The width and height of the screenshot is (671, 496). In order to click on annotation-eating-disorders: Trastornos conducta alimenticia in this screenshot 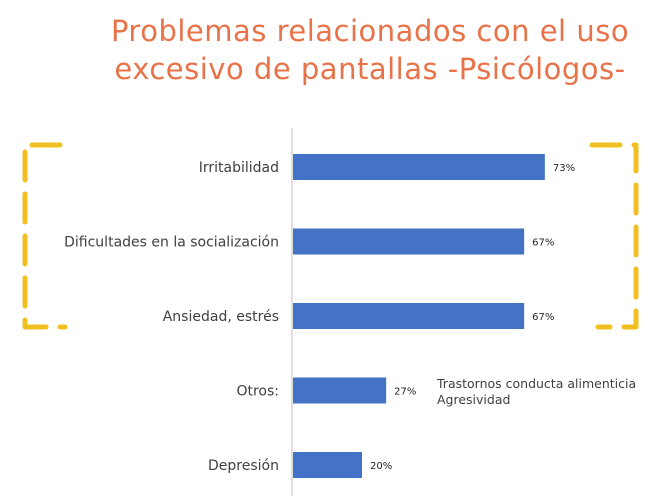, I will do `click(536, 383)`.